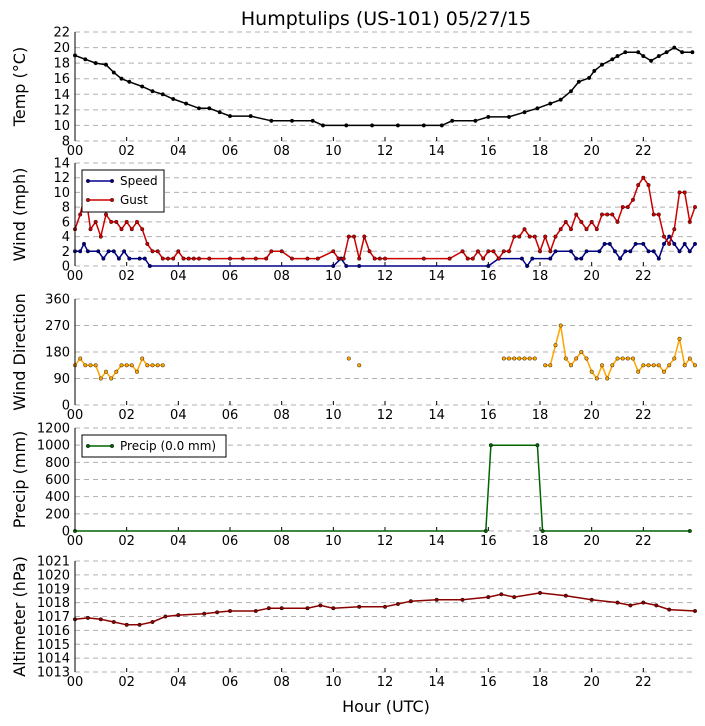 The image size is (705, 726). I want to click on y-tick-label: 1018, so click(53, 603).